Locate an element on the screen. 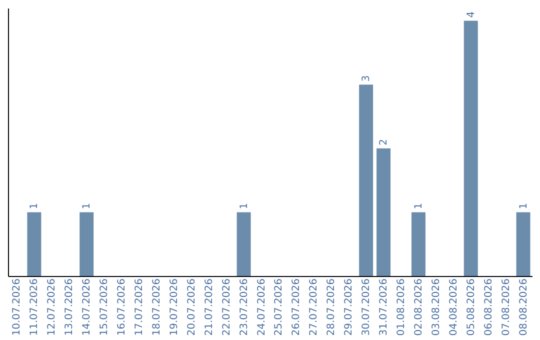 This screenshot has height=340, width=540. x-tick-label: 03.08.2026 is located at coordinates (436, 307).